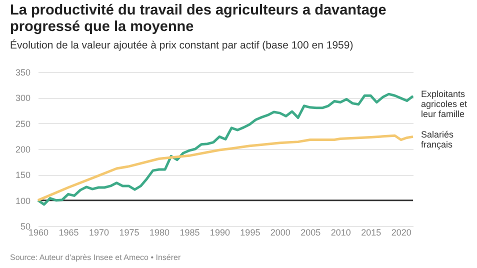 This screenshot has height=268, width=477. Describe the element at coordinates (280, 233) in the screenshot. I see `x-tick-label: 2000` at that location.